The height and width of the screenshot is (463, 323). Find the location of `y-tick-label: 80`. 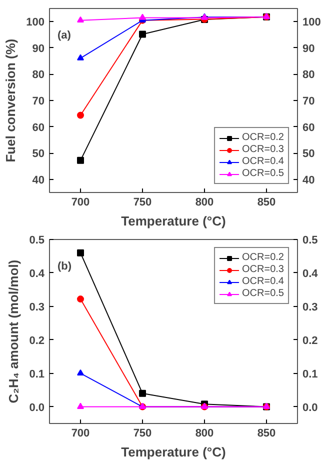

y-tick-label: 80 is located at coordinates (38, 75).